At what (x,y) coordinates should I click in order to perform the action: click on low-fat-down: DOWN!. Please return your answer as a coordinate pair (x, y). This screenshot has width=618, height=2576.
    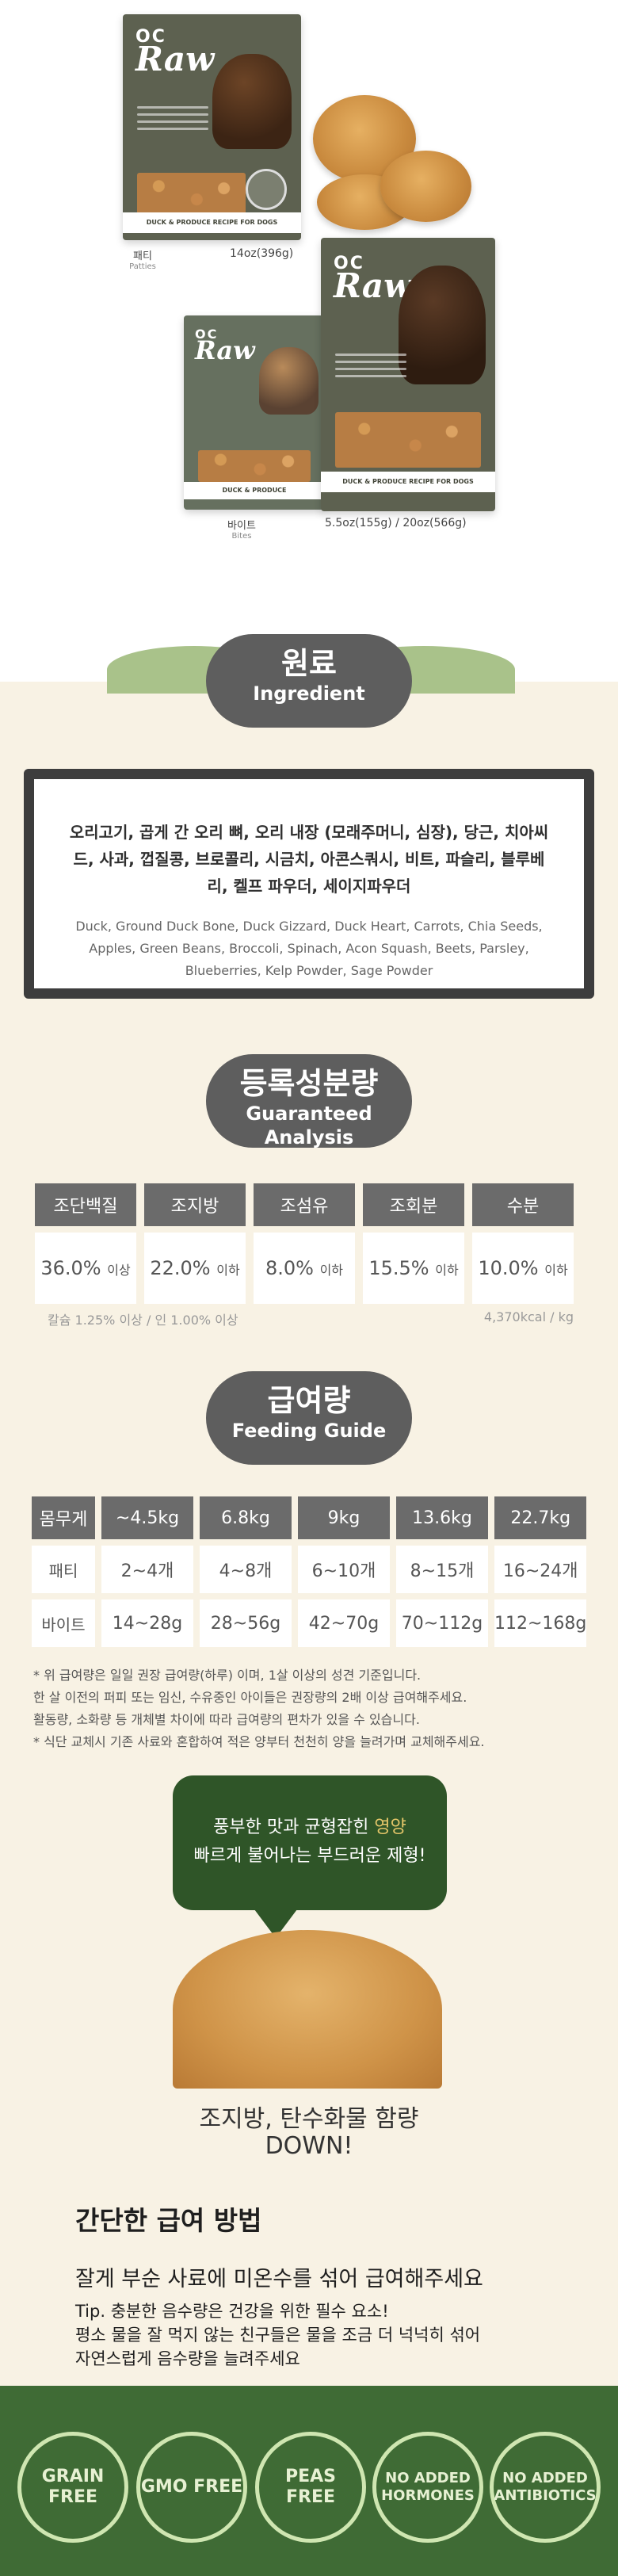
    Looking at the image, I should click on (309, 2146).